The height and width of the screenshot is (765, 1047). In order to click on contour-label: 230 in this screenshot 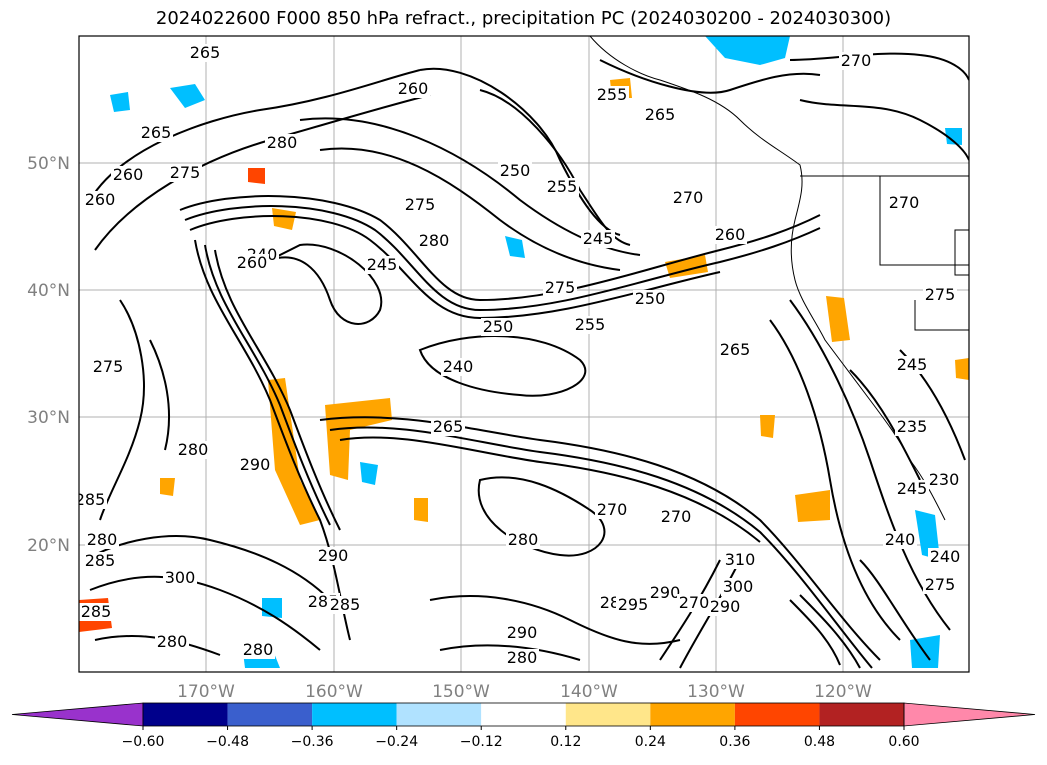, I will do `click(944, 479)`.